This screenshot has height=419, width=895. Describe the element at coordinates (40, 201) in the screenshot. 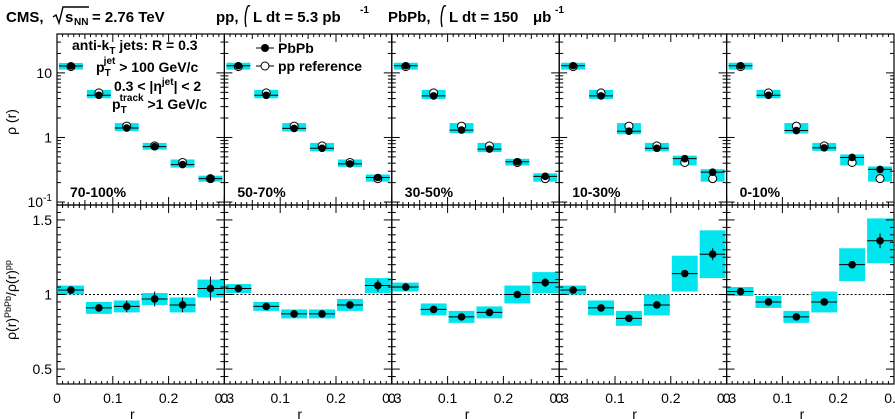

I see `top-y-tick-label: 10-1` at that location.